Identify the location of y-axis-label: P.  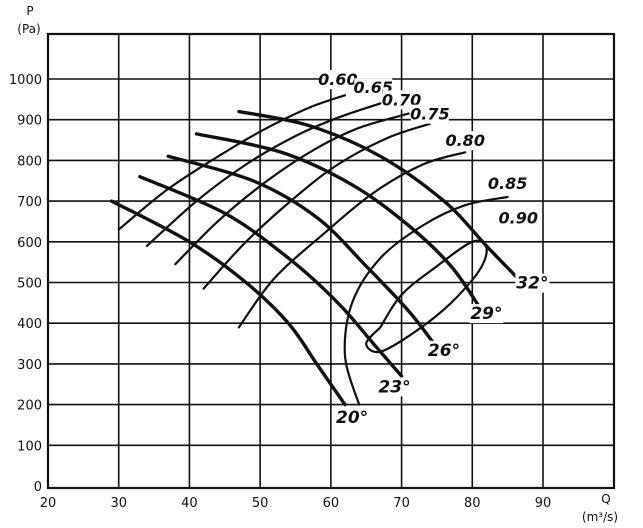
(29, 11).